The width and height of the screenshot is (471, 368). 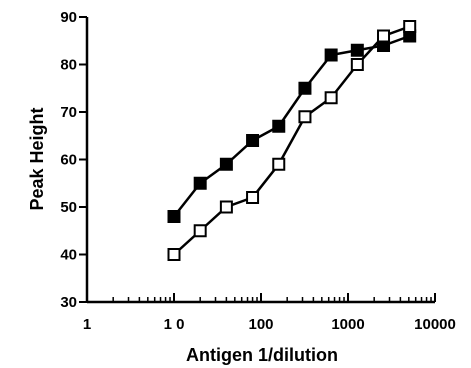 I want to click on y-tick-label: 80, so click(x=68, y=65).